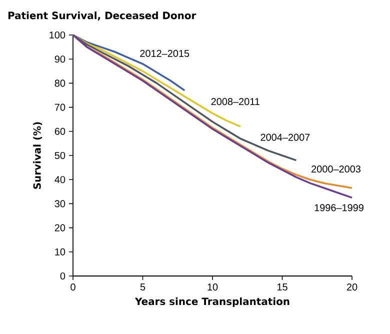 This screenshot has height=334, width=390. I want to click on x-tick-label: 0, so click(73, 287).